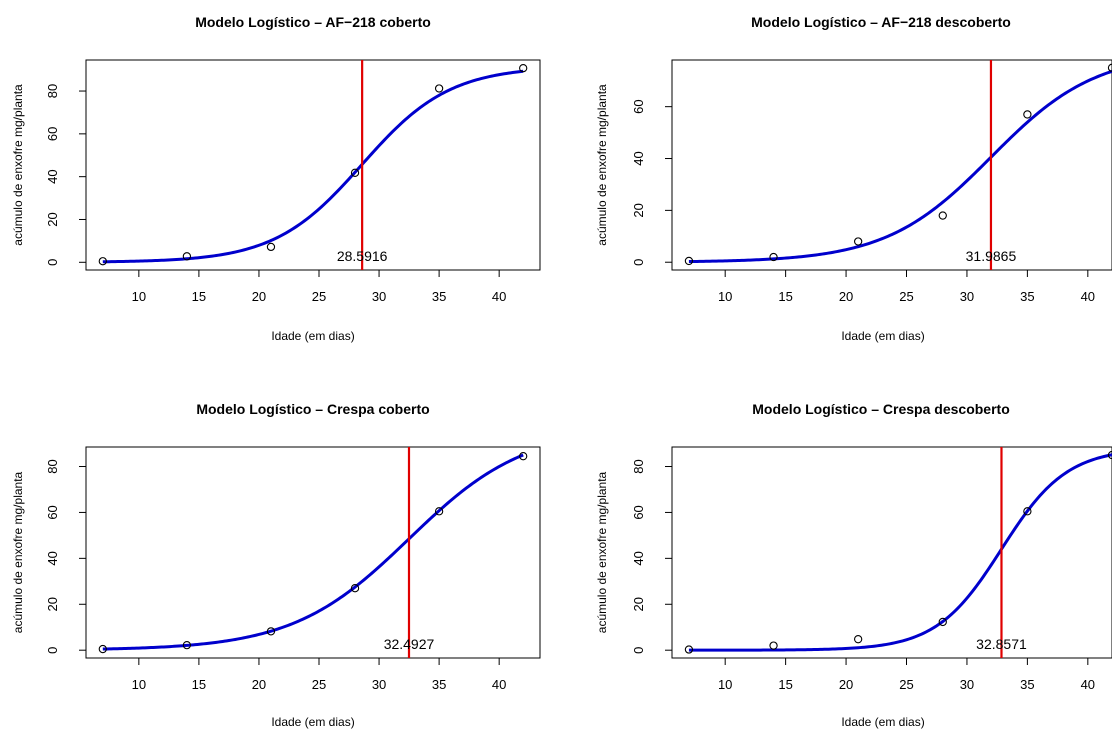  Describe the element at coordinates (881, 409) in the screenshot. I see `chart-title: Modelo Logístico – Crespa descoberto` at that location.